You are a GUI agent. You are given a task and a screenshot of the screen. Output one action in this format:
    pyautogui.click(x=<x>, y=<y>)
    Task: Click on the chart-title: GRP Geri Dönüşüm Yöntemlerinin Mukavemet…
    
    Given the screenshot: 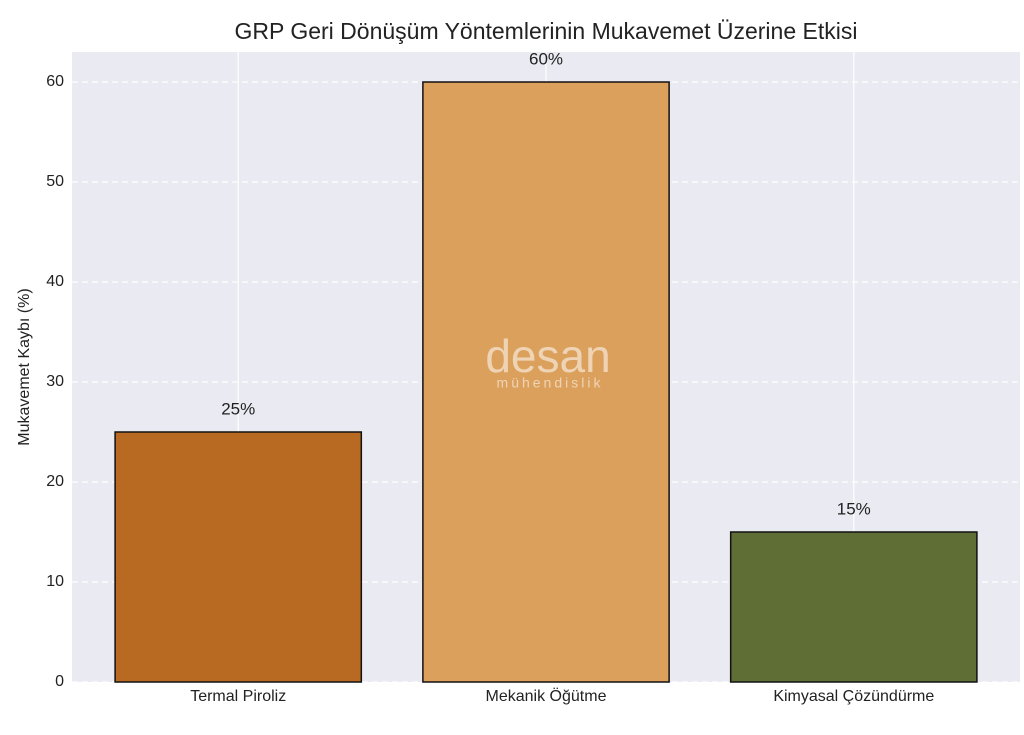 What is the action you would take?
    pyautogui.click(x=546, y=31)
    